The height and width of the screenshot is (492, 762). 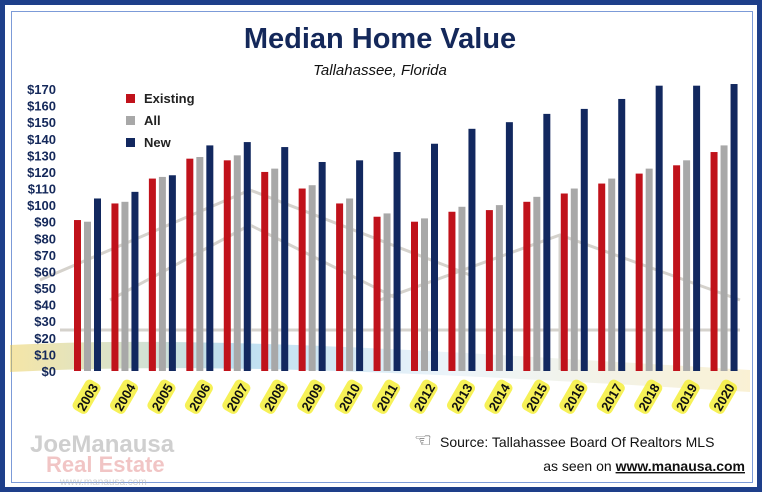 What do you see at coordinates (639, 272) in the screenshot?
I see `bar-existing-2018` at bounding box center [639, 272].